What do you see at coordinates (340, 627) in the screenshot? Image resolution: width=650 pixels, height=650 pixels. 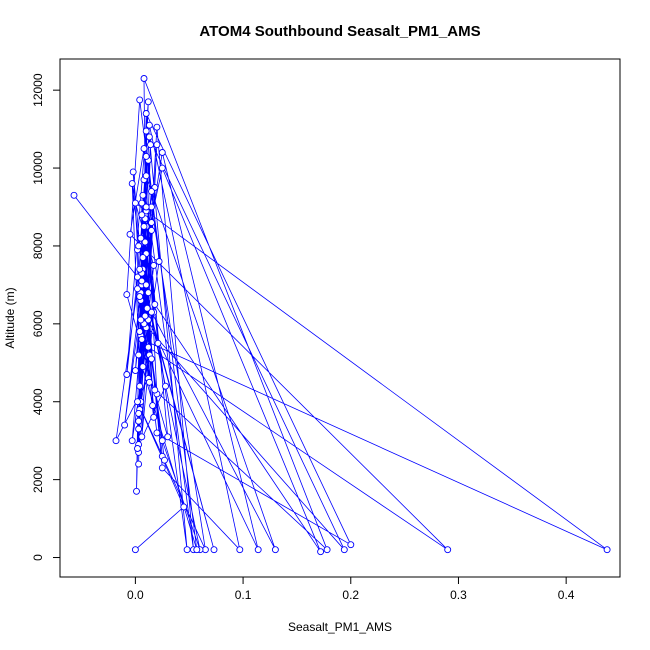 I see `x-axis-label: Seasalt_PM1_AMS` at bounding box center [340, 627].